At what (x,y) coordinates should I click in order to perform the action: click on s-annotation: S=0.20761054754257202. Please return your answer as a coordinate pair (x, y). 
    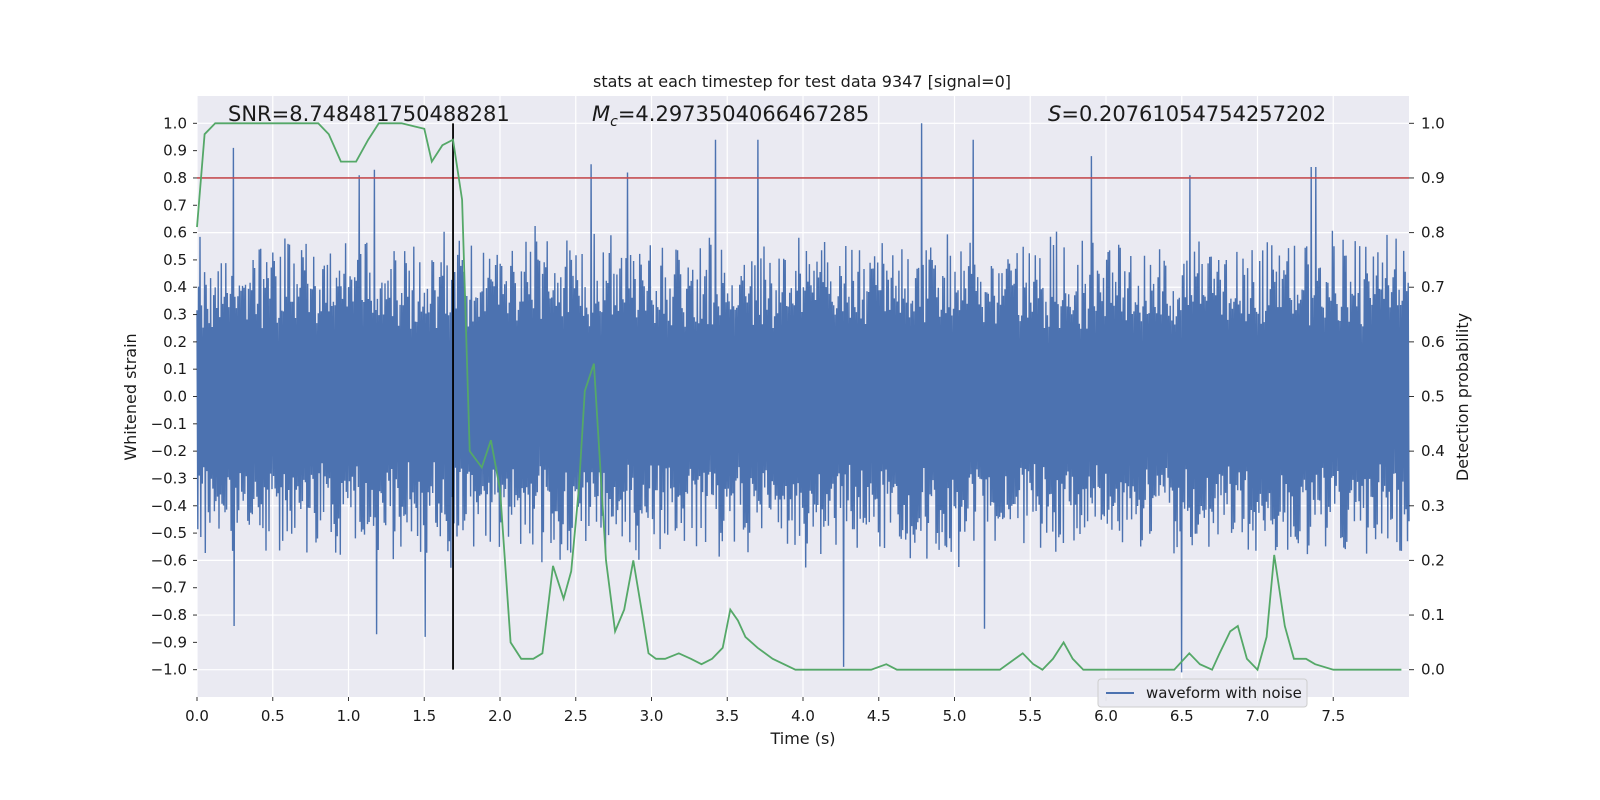
    Looking at the image, I should click on (1187, 114).